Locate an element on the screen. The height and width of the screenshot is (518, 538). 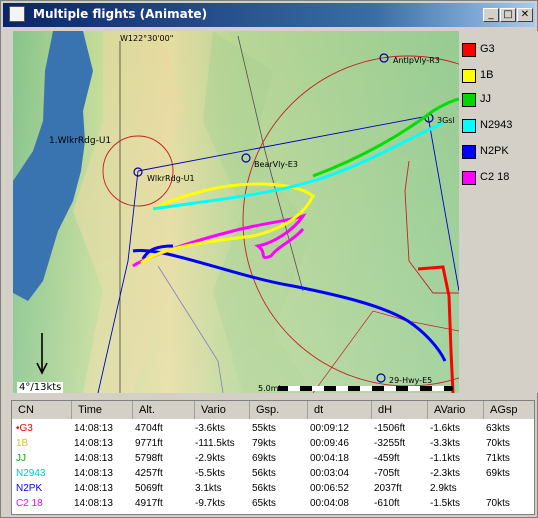
legend-label: JJ is located at coordinates (485, 99).